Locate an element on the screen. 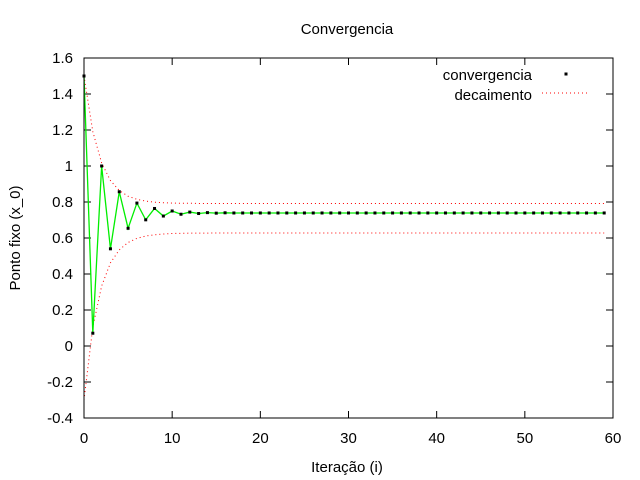 Image resolution: width=640 pixels, height=480 pixels. y-tick-label: -0.2 is located at coordinates (60, 382).